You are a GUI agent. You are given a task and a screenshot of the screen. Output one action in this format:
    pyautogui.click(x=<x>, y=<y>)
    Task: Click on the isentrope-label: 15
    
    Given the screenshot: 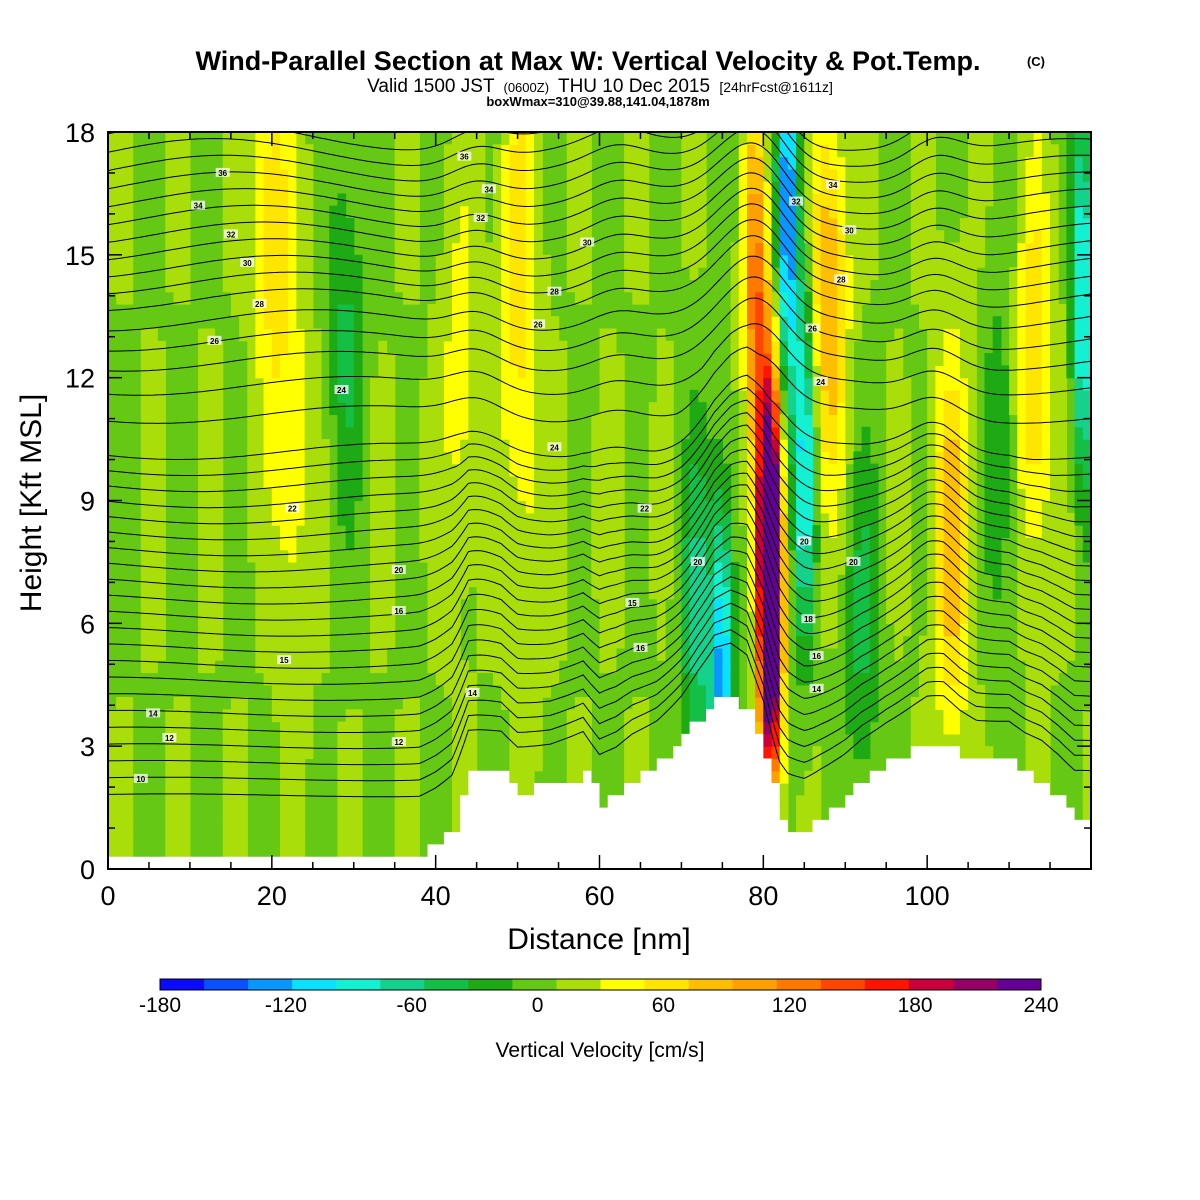 What is the action you would take?
    pyautogui.click(x=632, y=602)
    